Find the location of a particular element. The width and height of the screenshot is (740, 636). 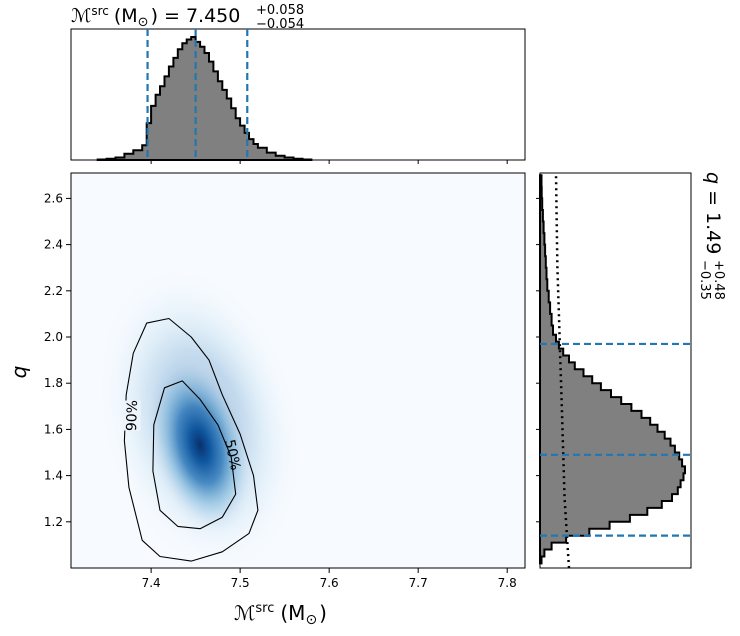

top-panel-frame is located at coordinates (298, 94).